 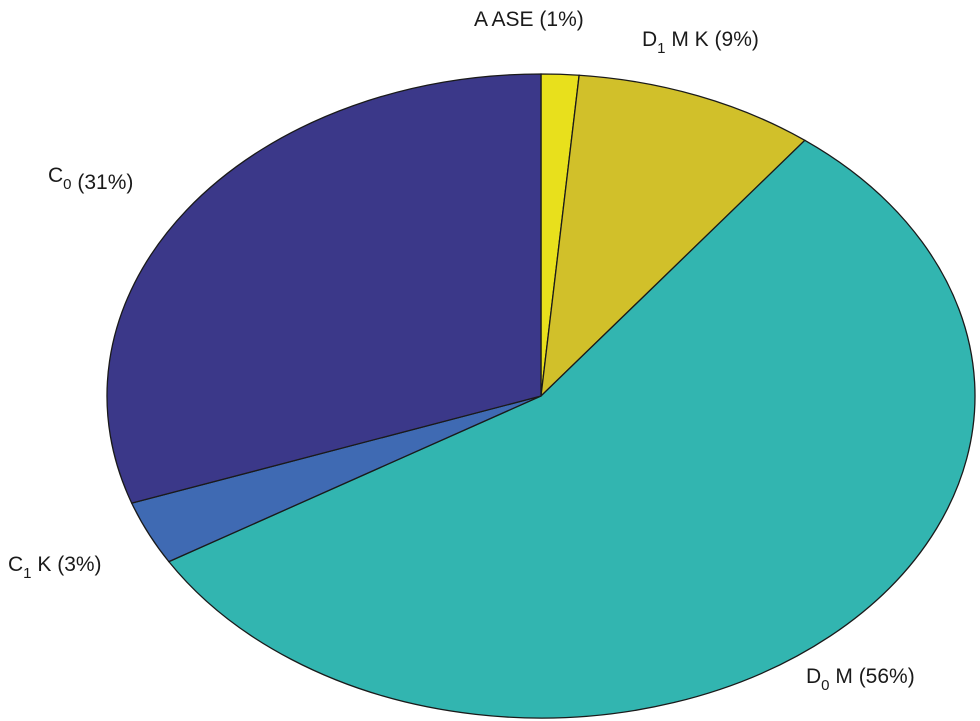 What do you see at coordinates (55, 567) in the screenshot?
I see `label-c1k: C1 K (3%)` at bounding box center [55, 567].